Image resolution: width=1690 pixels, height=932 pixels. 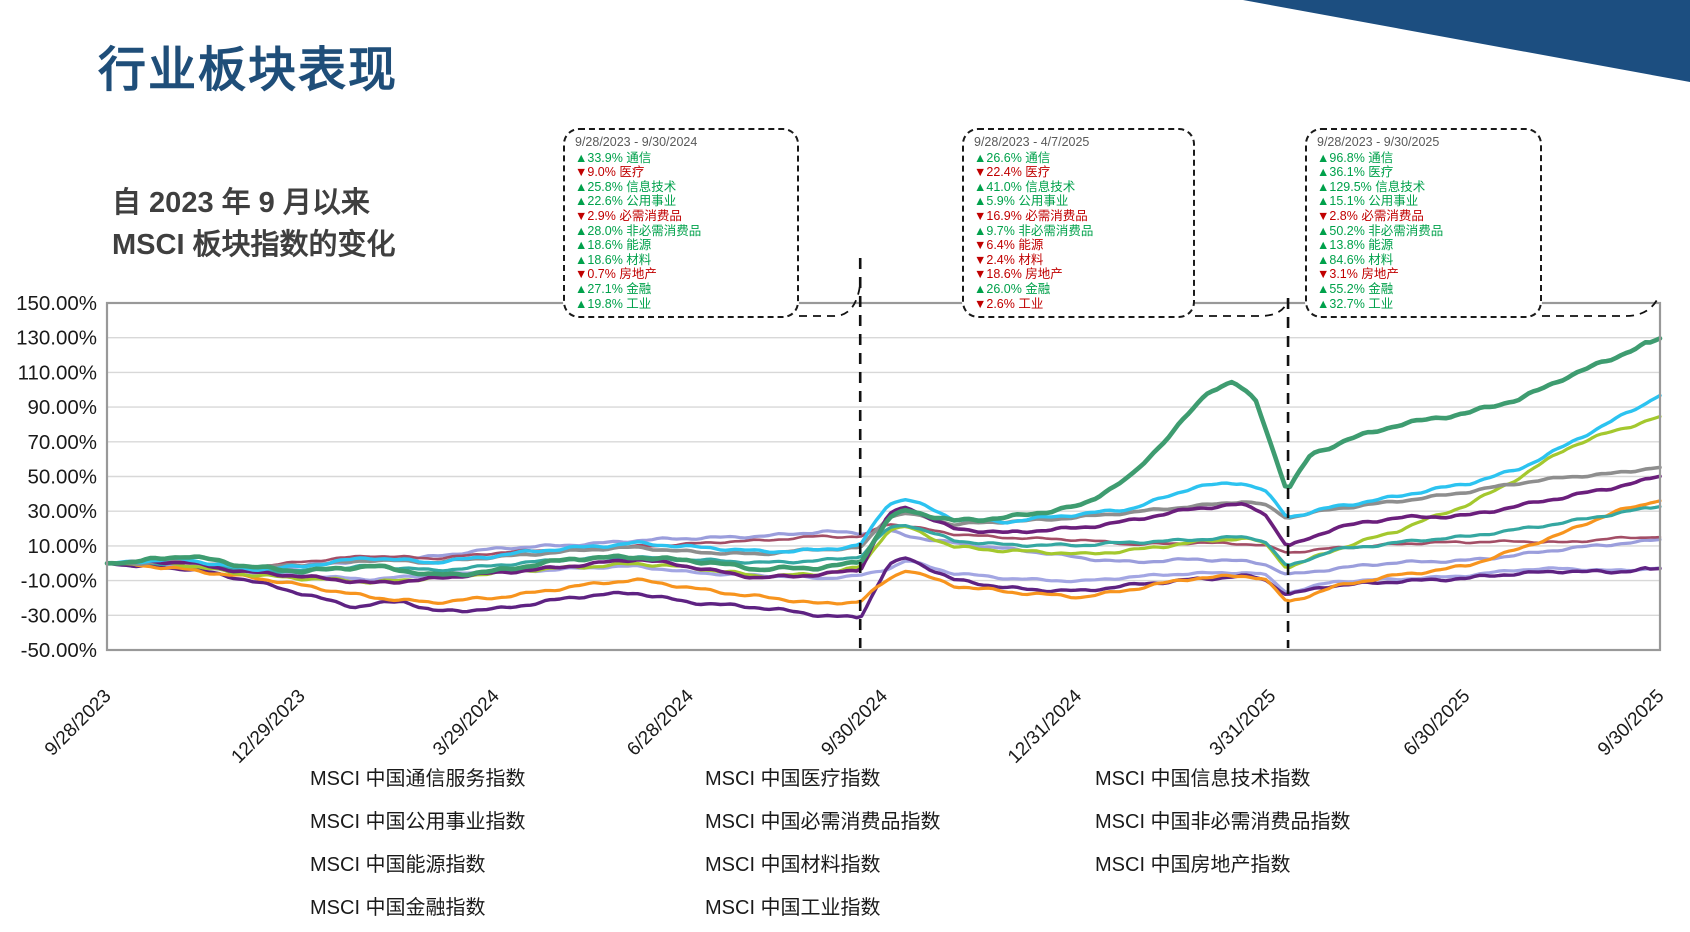 What do you see at coordinates (1009, 259) in the screenshot?
I see `down-triangle-icon: ▼2.4% 材料` at bounding box center [1009, 259].